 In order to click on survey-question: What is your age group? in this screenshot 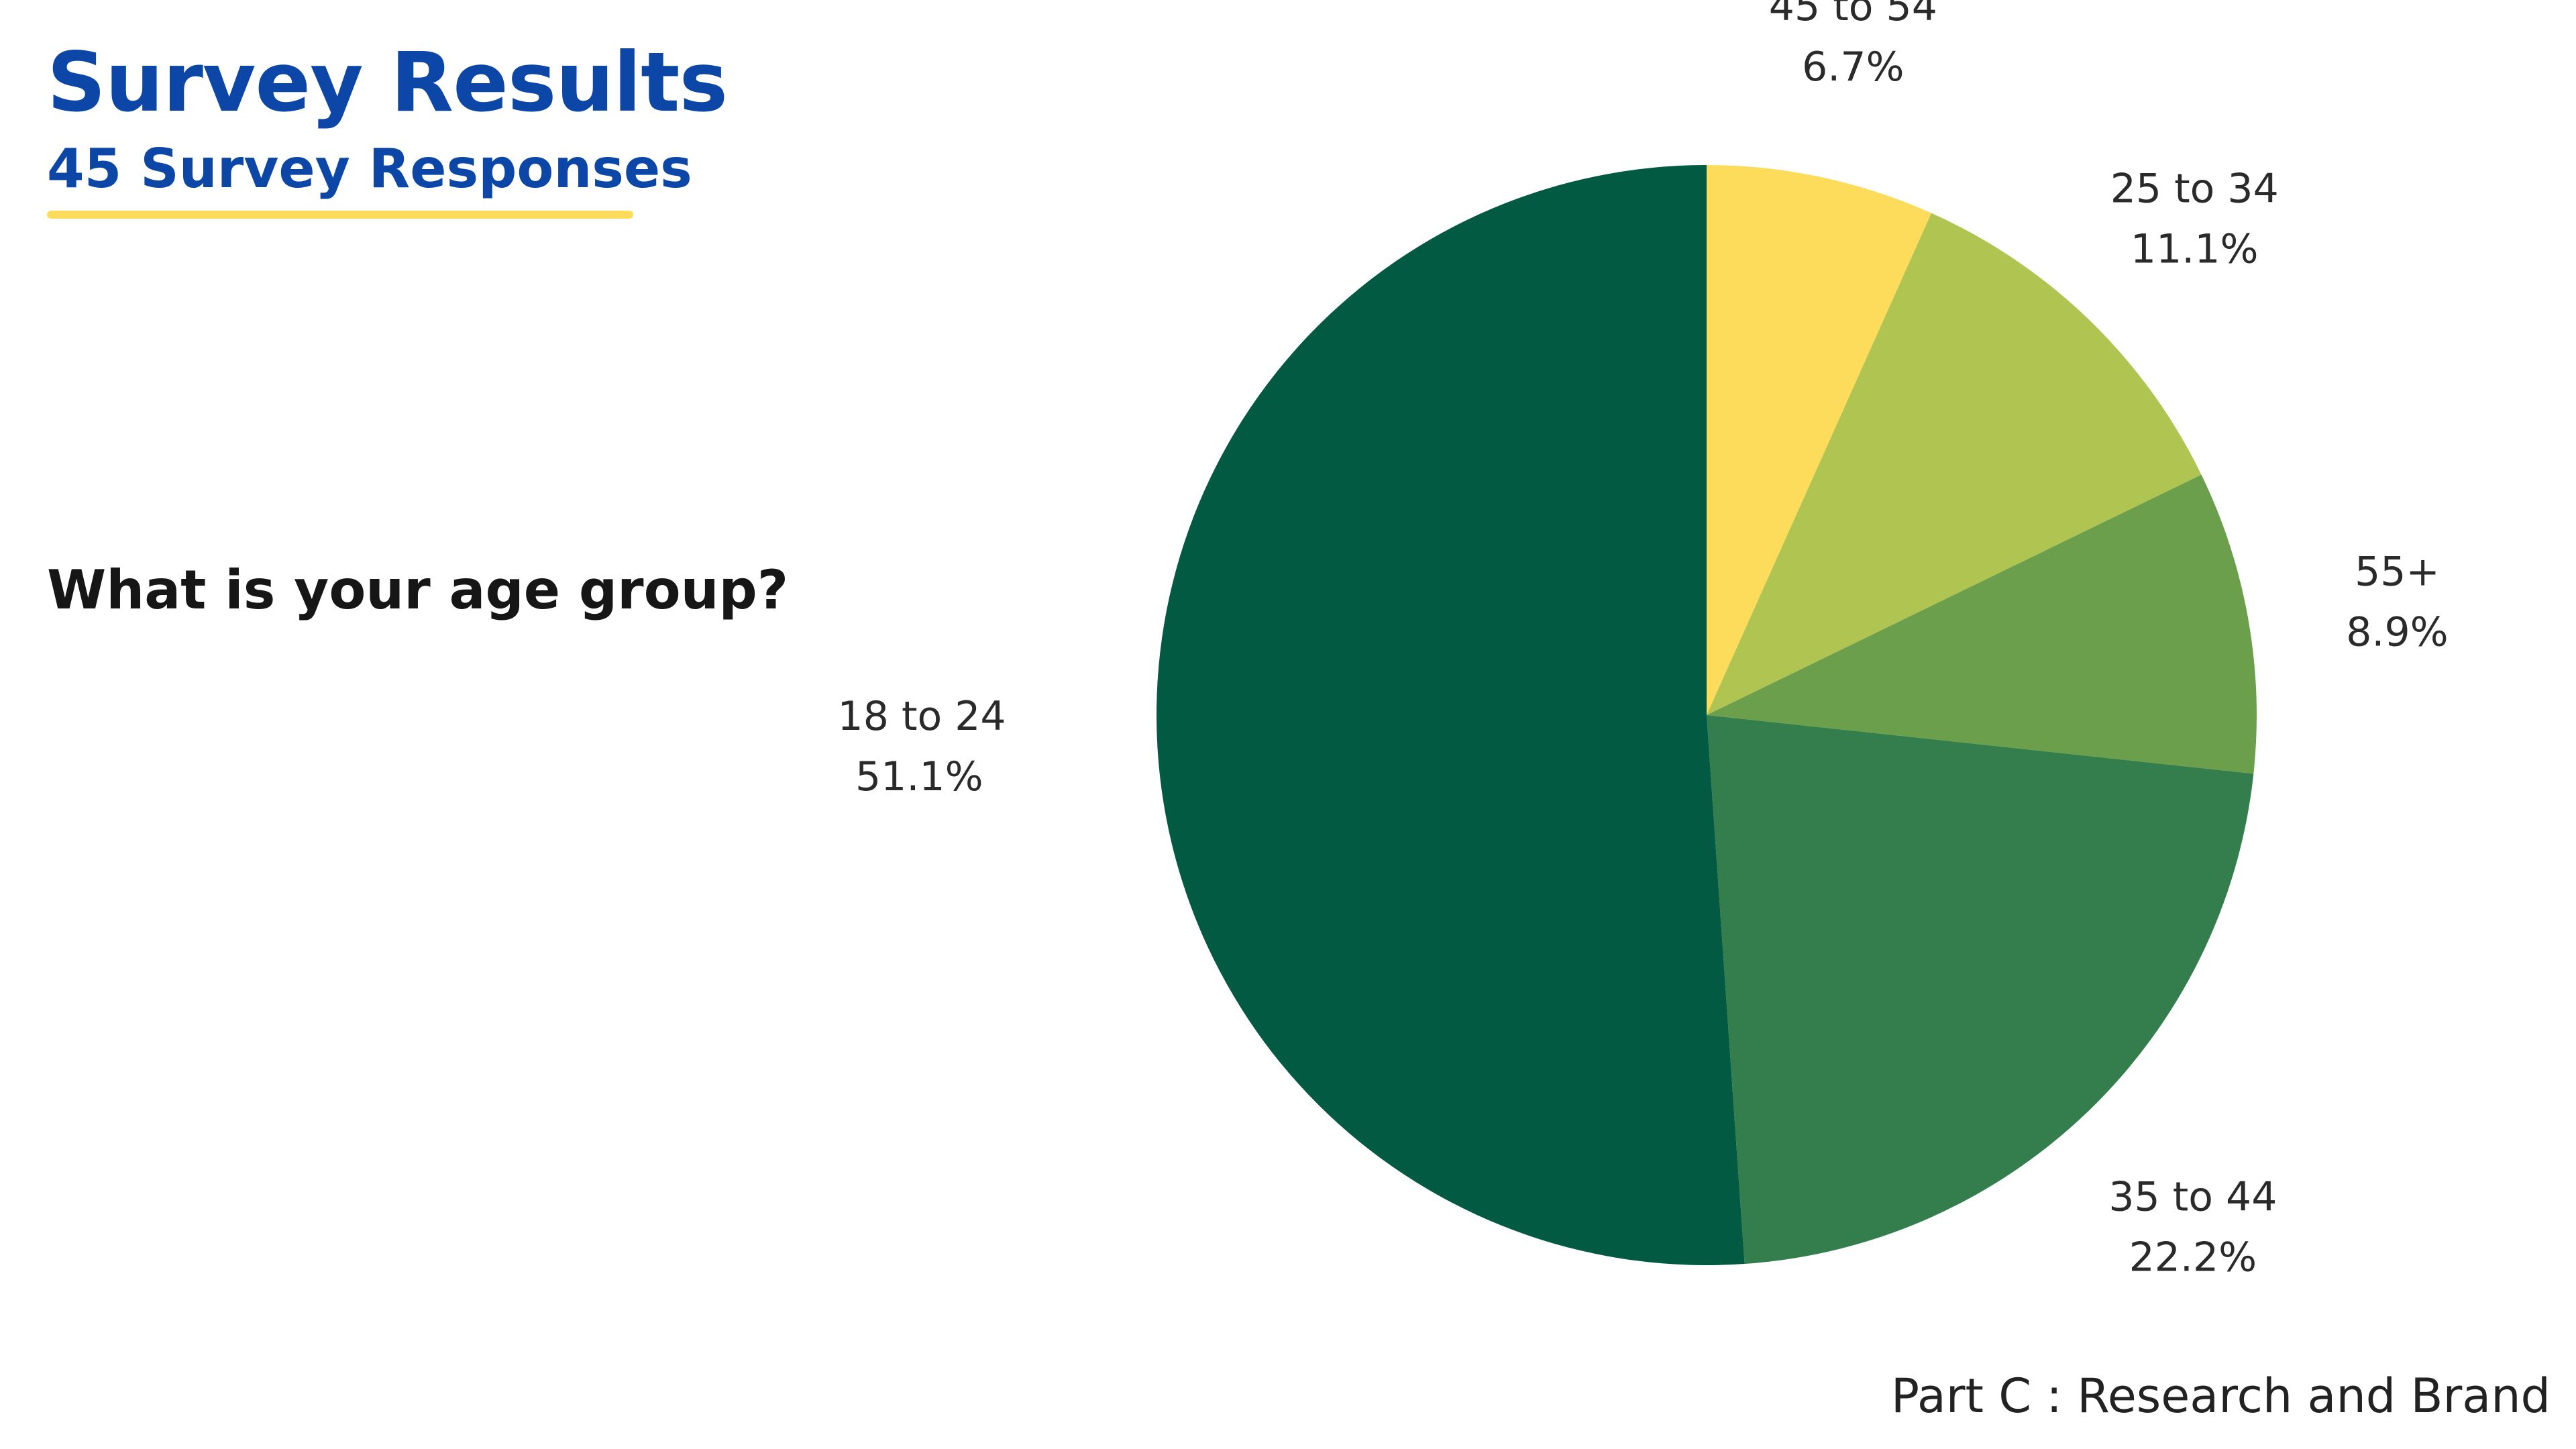, I will do `click(418, 590)`.